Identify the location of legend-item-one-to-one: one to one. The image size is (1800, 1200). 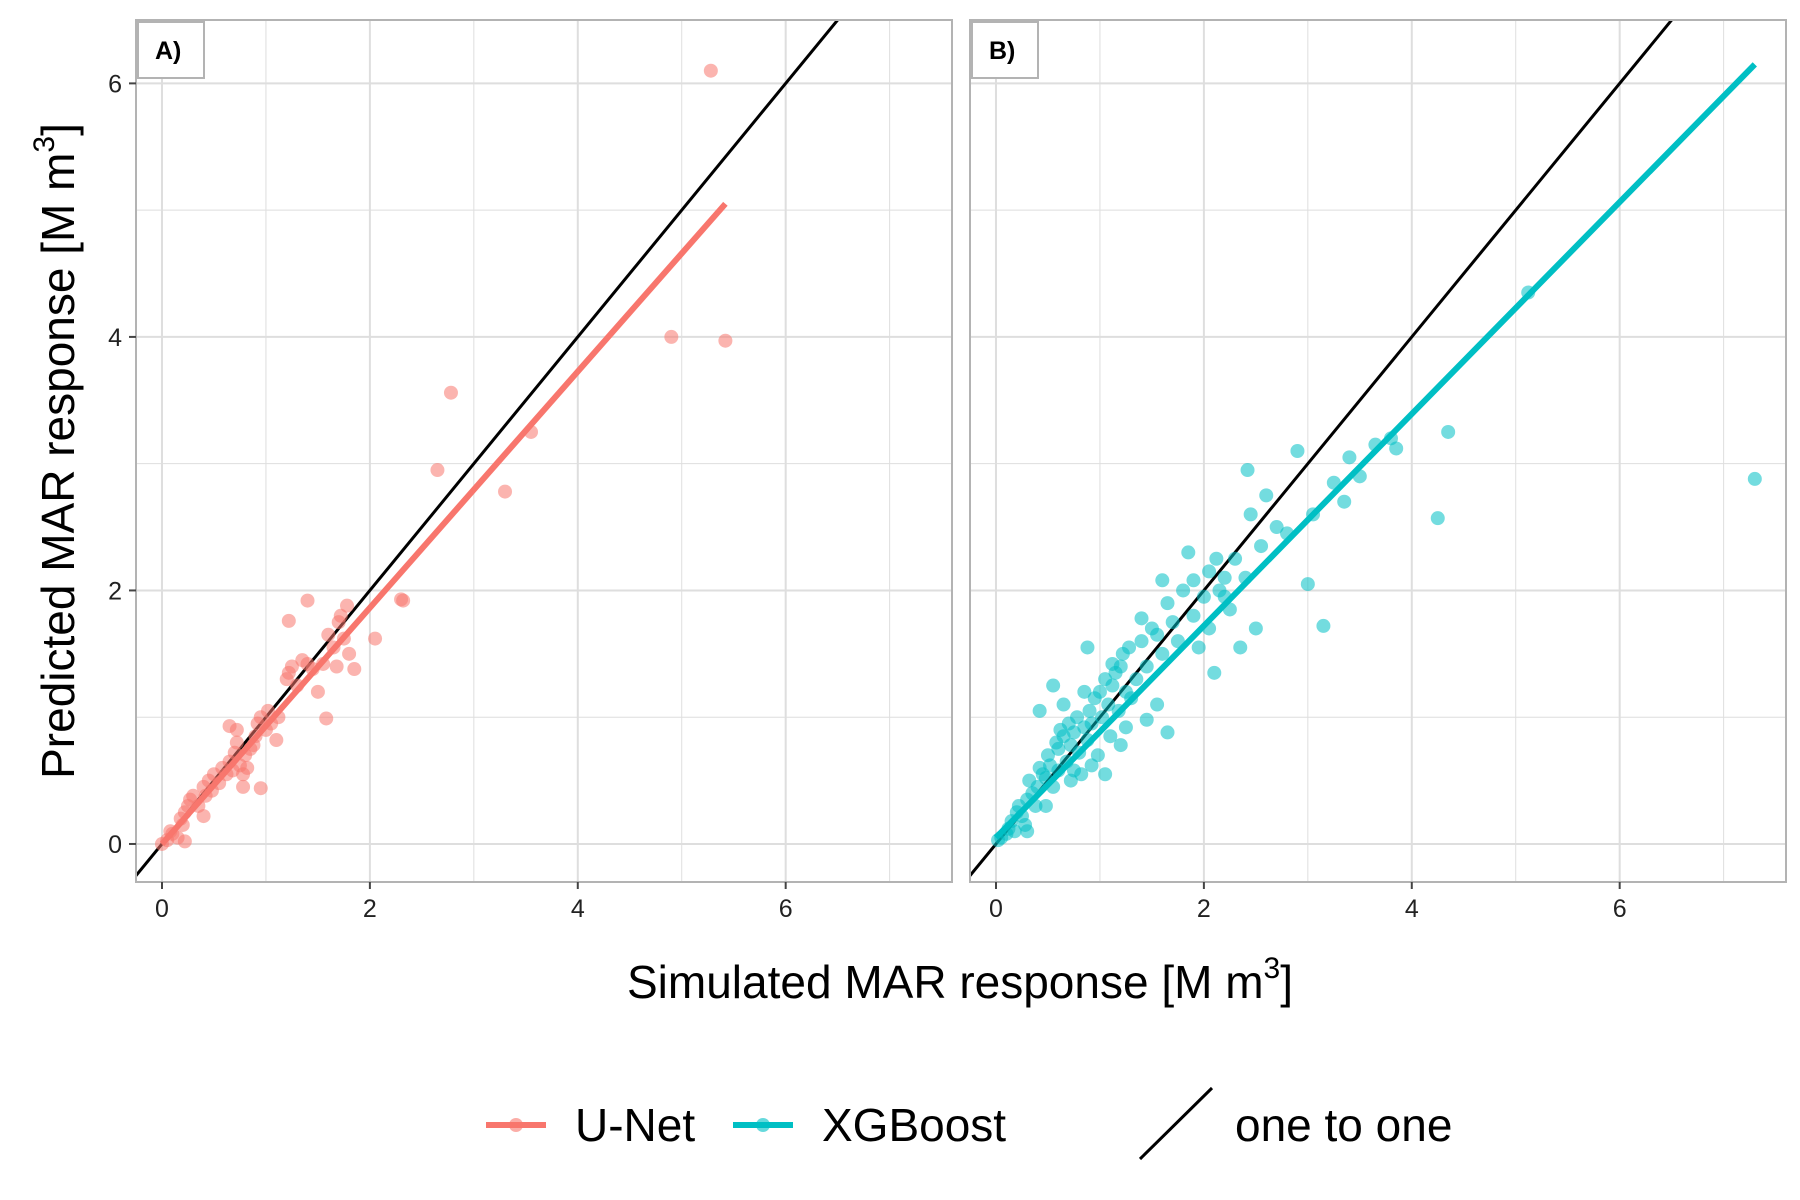
(1295, 1123).